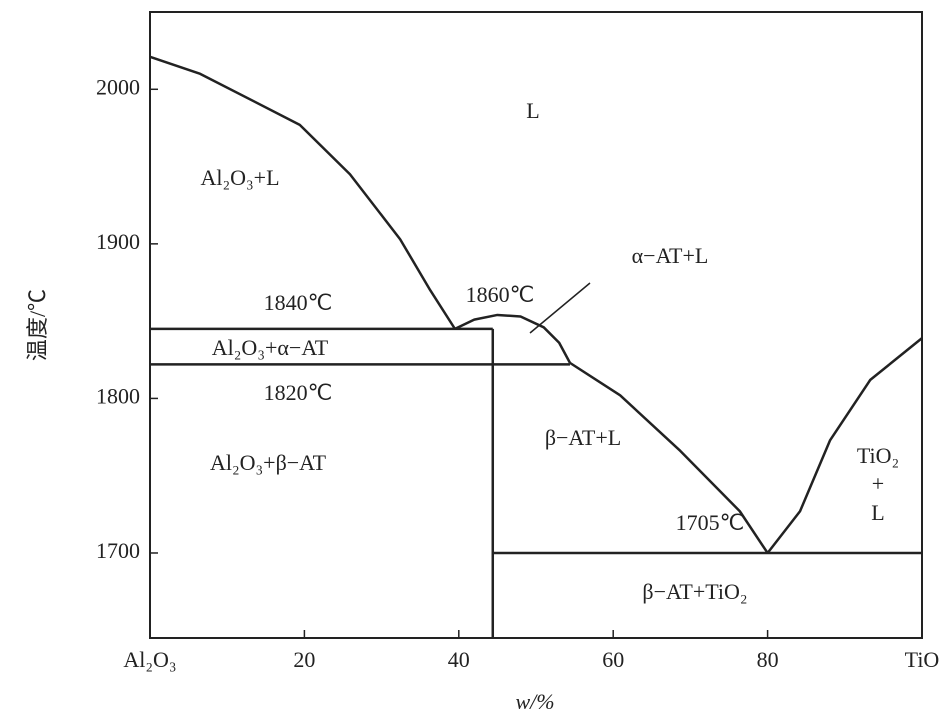 This screenshot has width=939, height=720. Describe the element at coordinates (500, 294) in the screenshot. I see `region-label: 1860℃` at that location.